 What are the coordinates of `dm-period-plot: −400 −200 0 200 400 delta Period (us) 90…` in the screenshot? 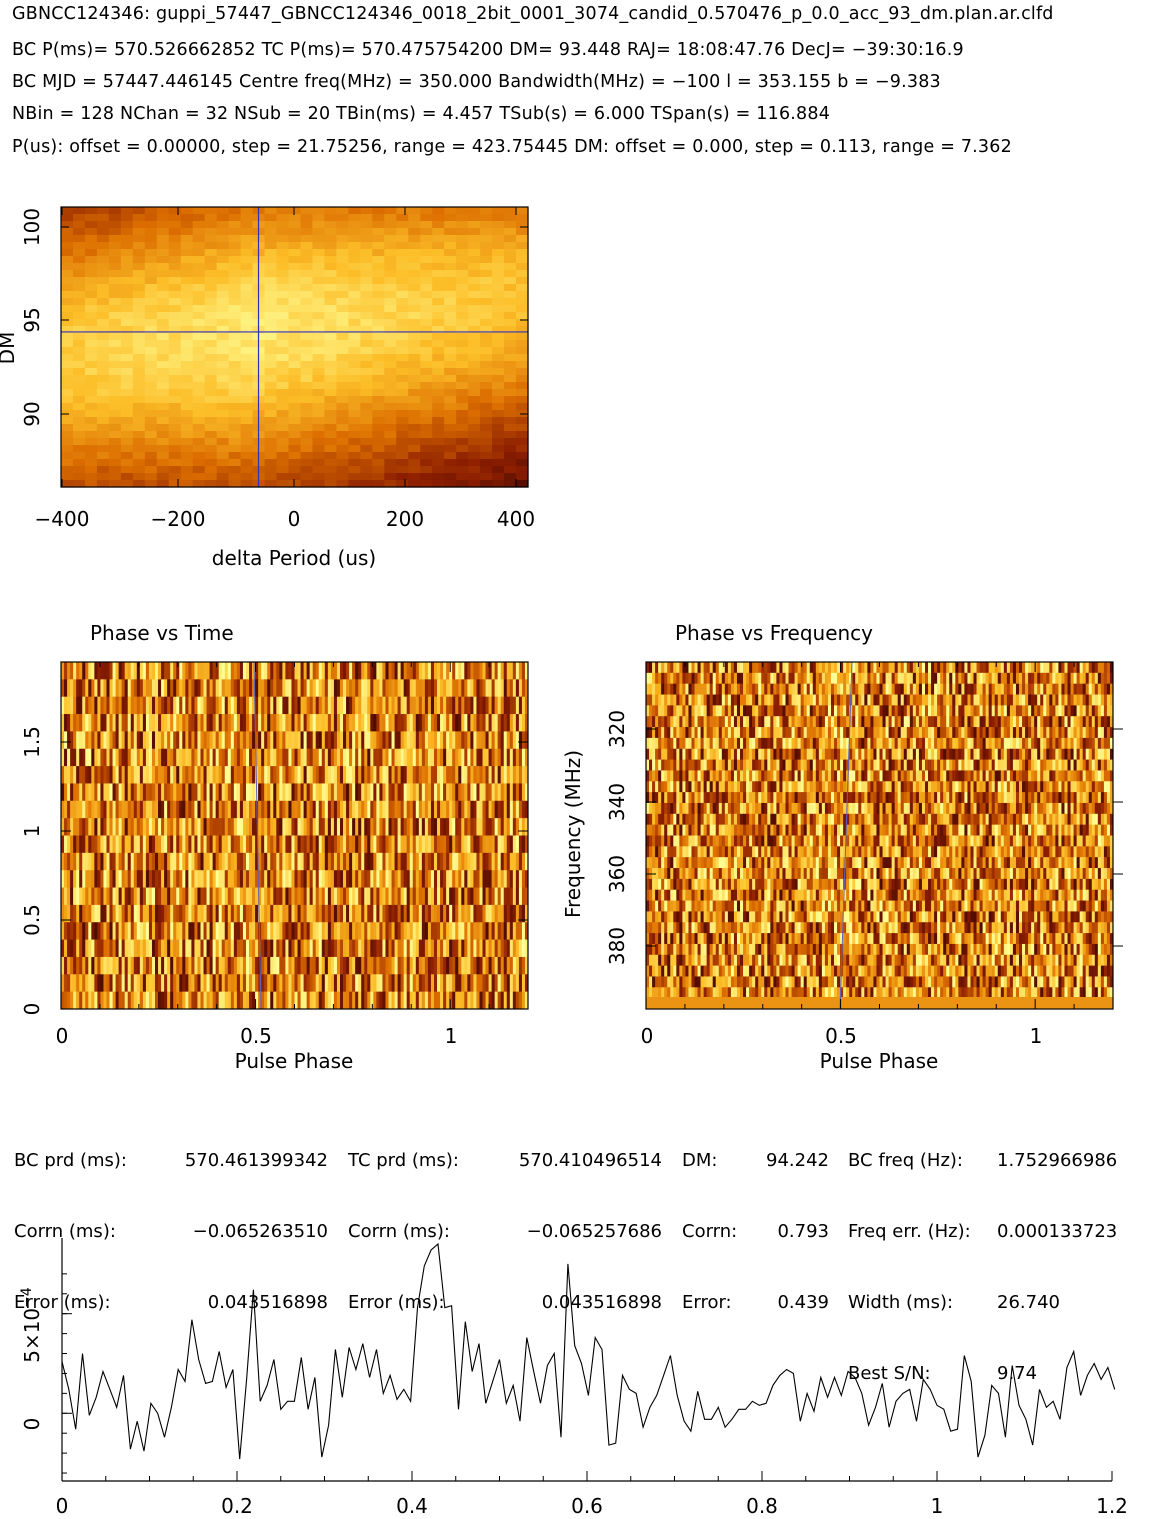 It's located at (267, 388).